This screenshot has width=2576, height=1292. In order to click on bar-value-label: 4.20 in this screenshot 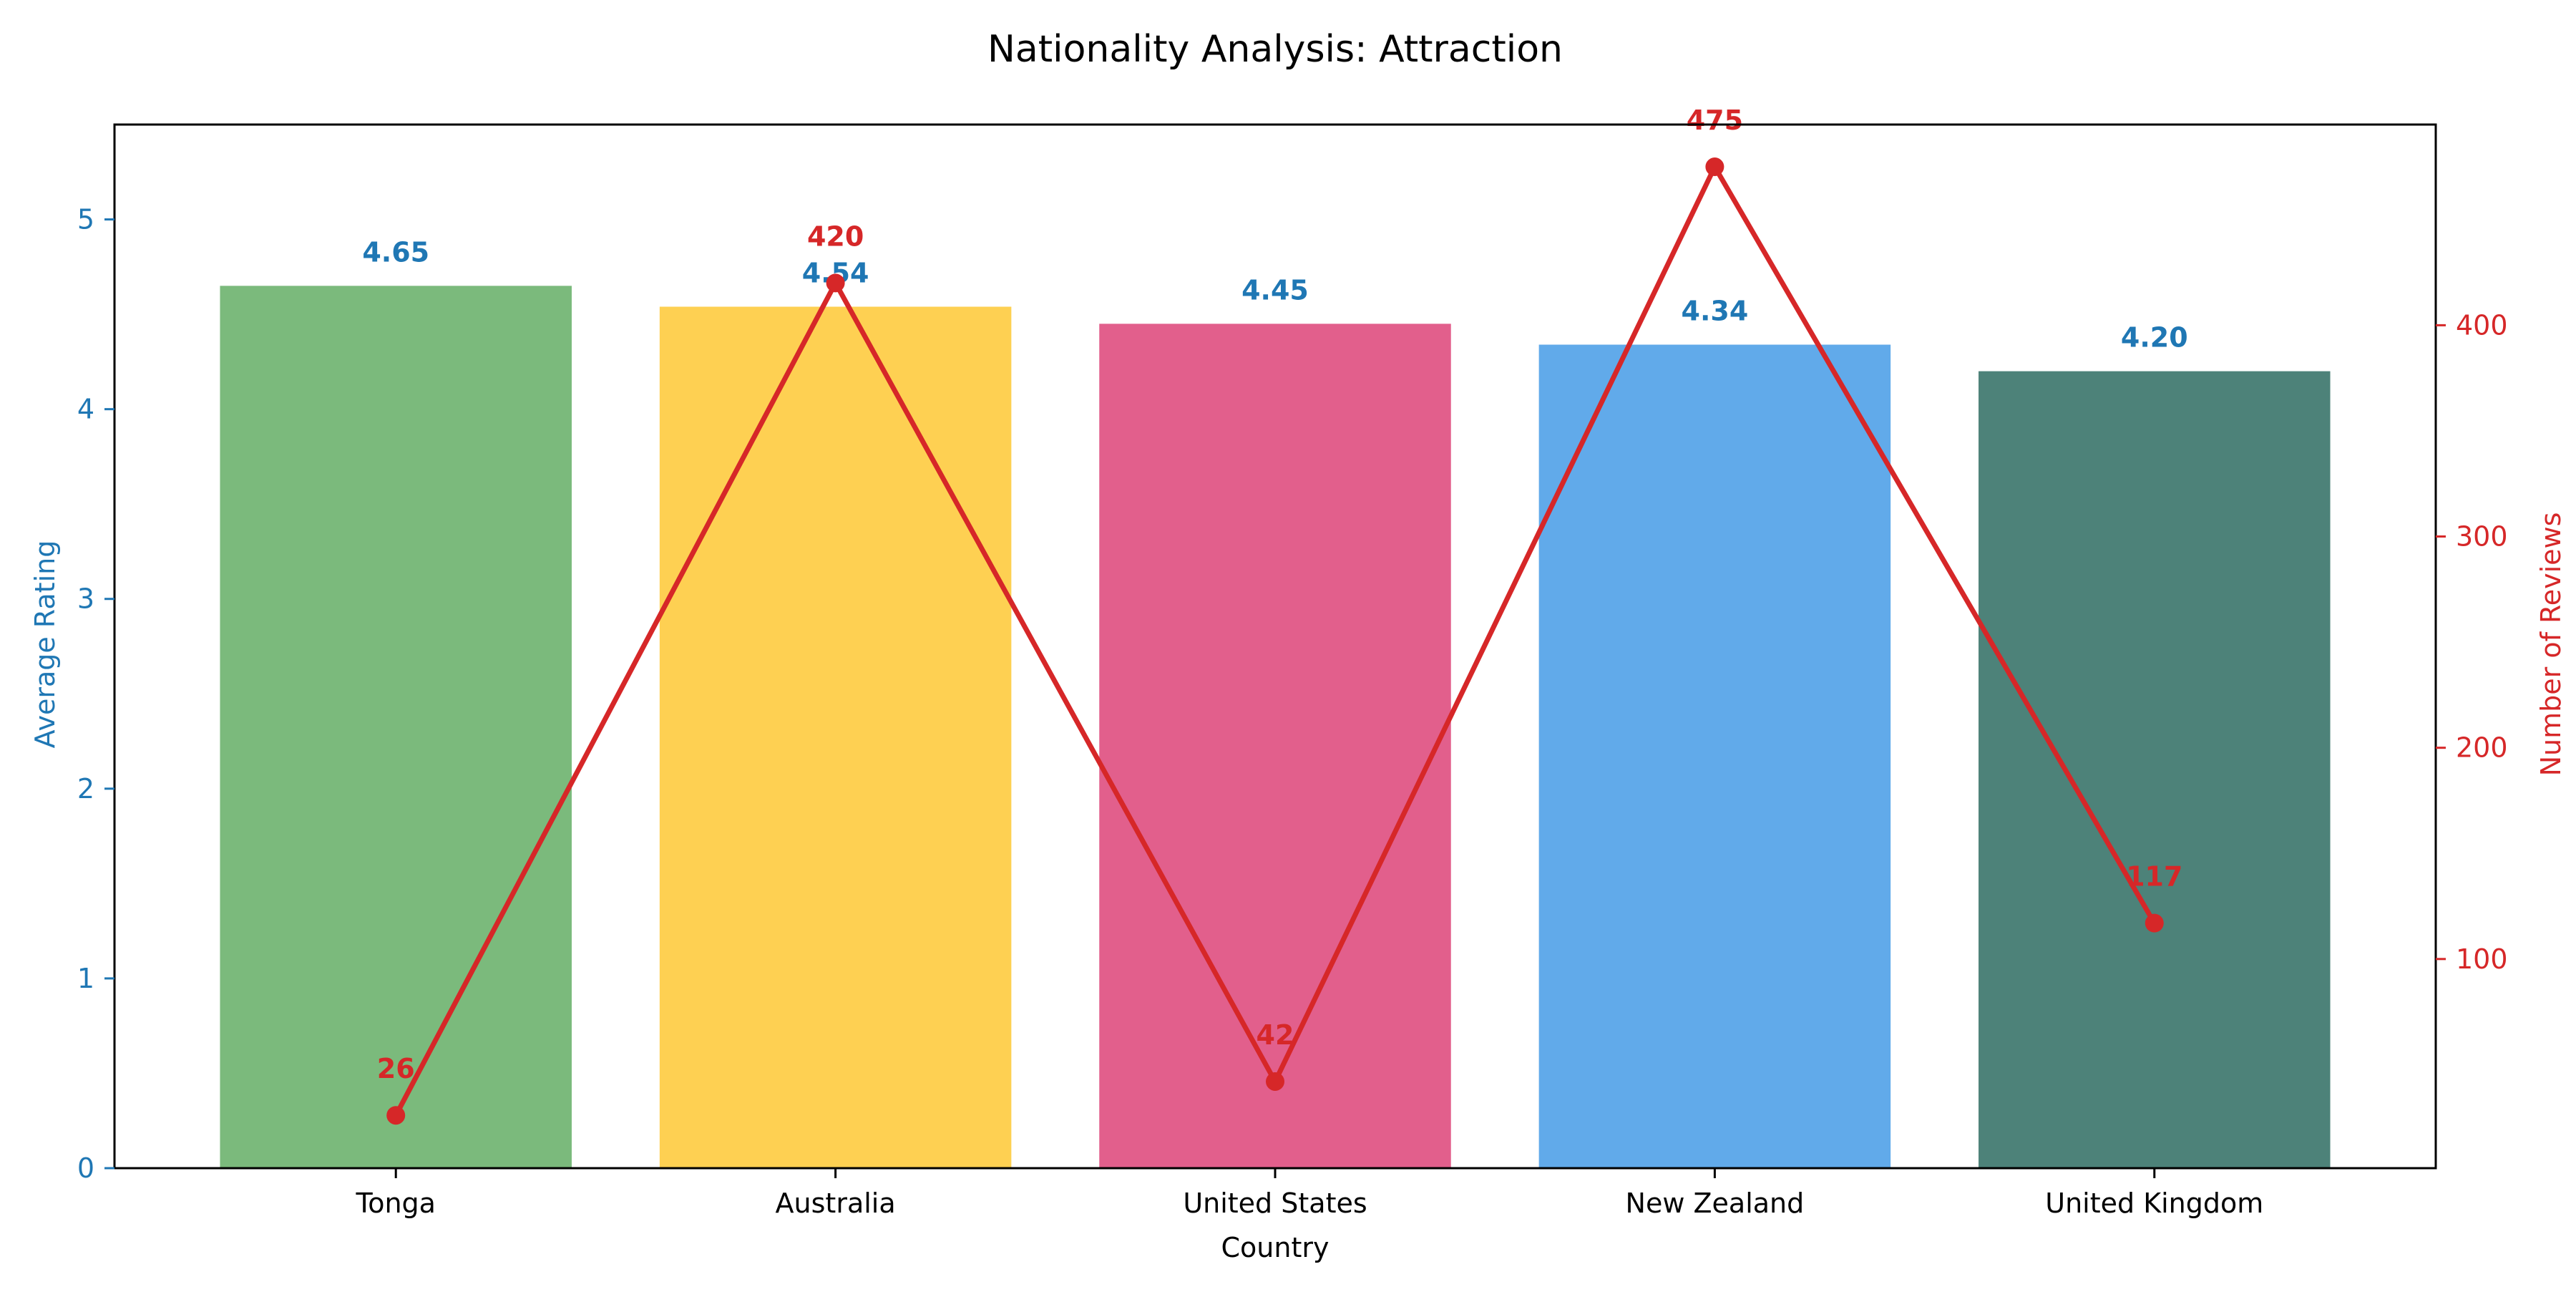, I will do `click(2154, 338)`.